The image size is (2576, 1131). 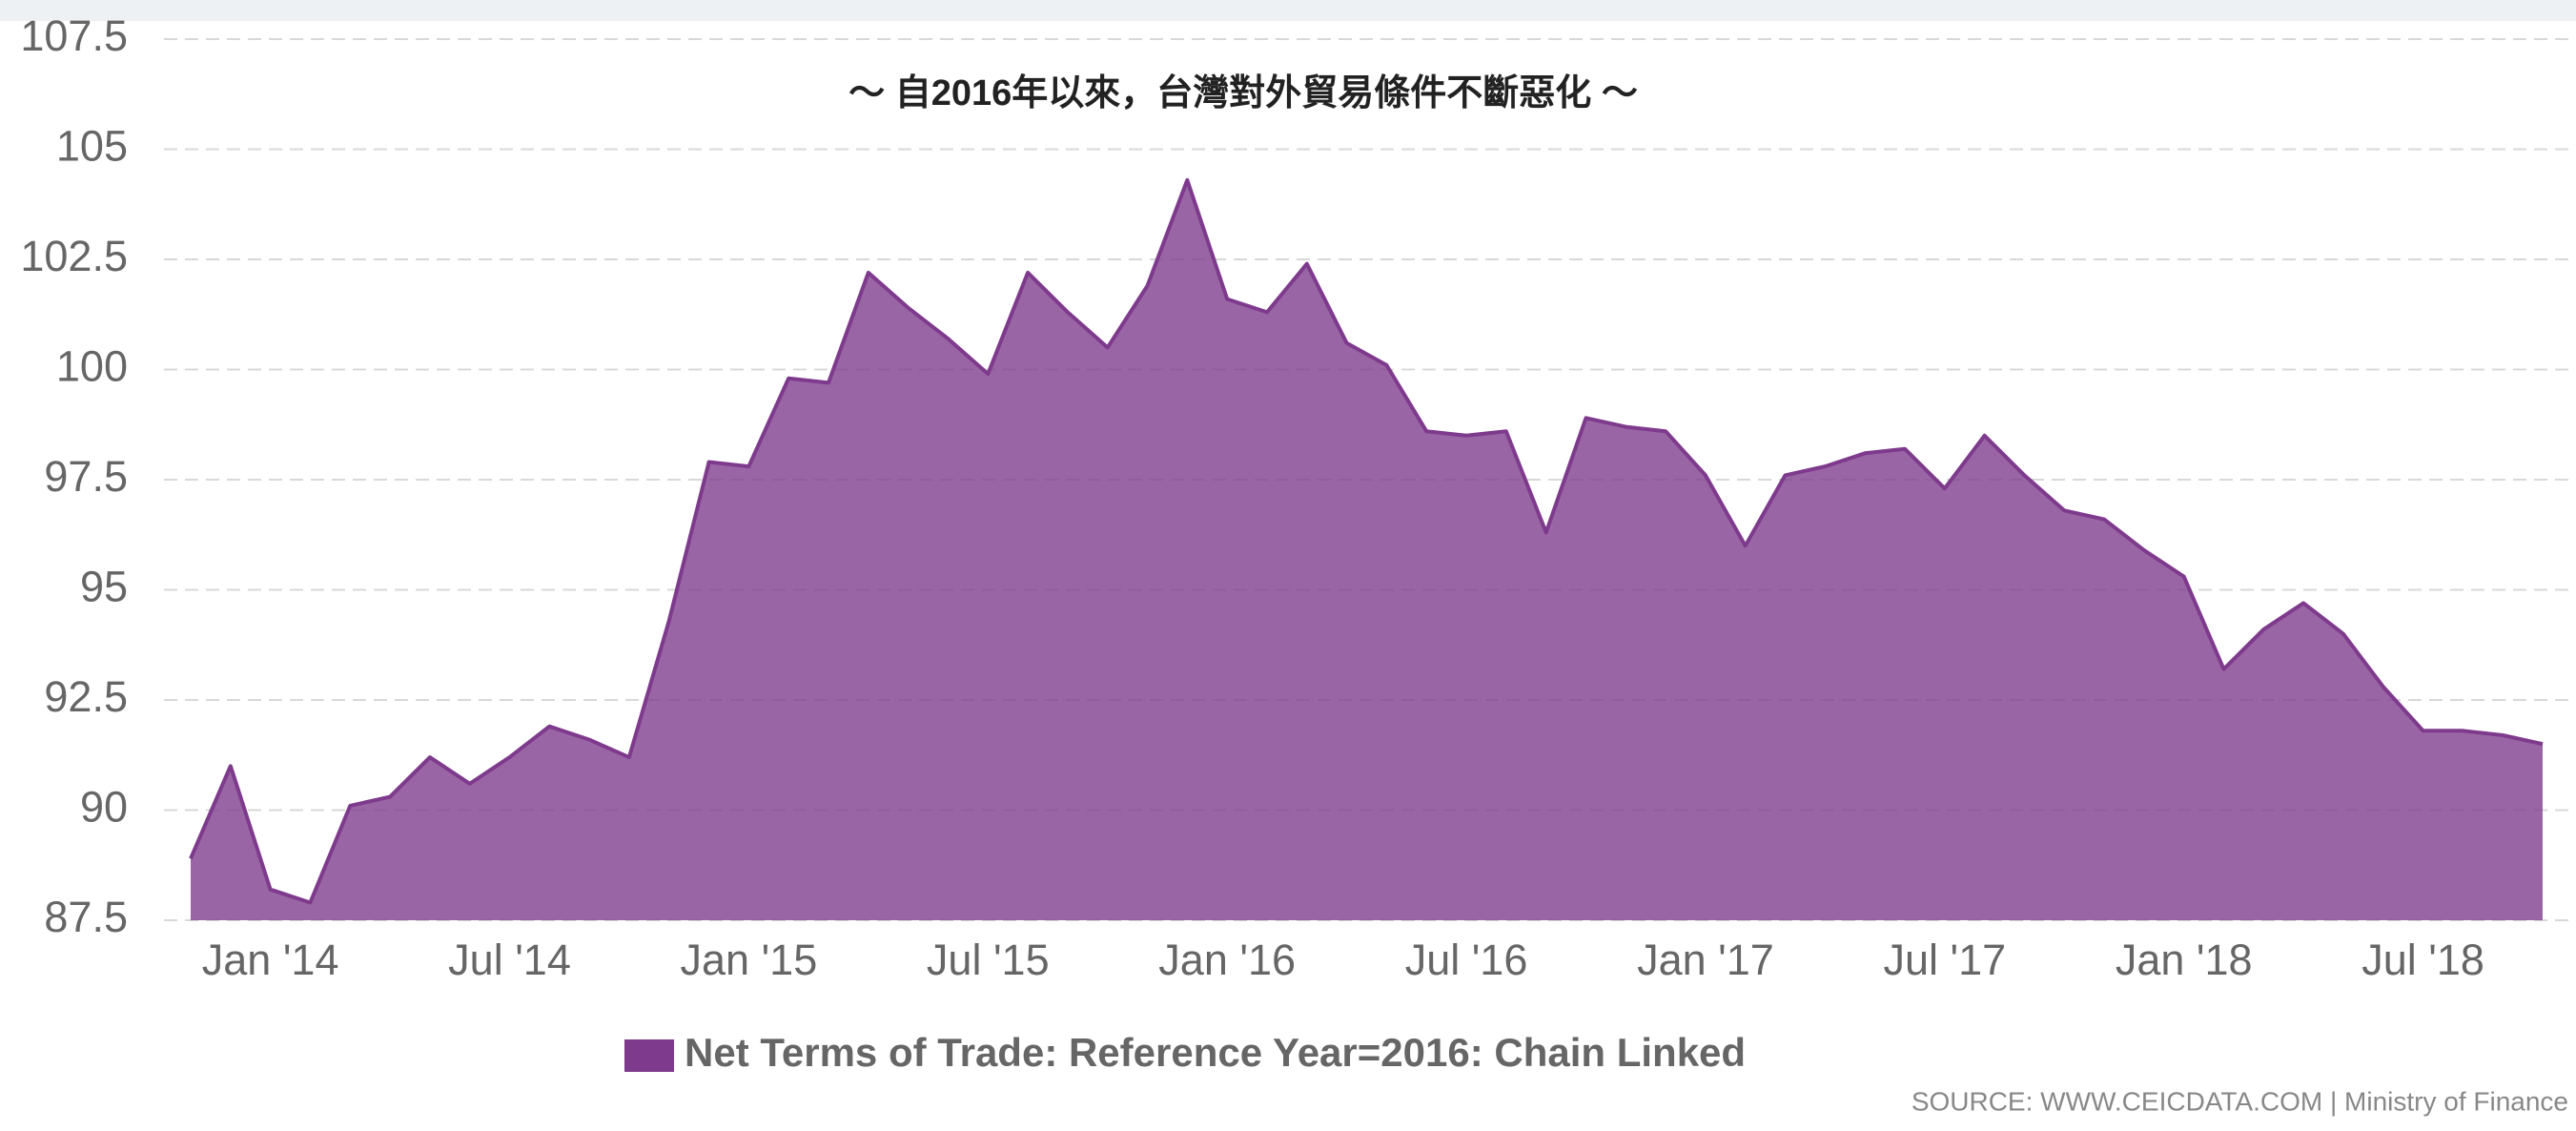 What do you see at coordinates (749, 960) in the screenshot?
I see `x-tick-label: Jan '15` at bounding box center [749, 960].